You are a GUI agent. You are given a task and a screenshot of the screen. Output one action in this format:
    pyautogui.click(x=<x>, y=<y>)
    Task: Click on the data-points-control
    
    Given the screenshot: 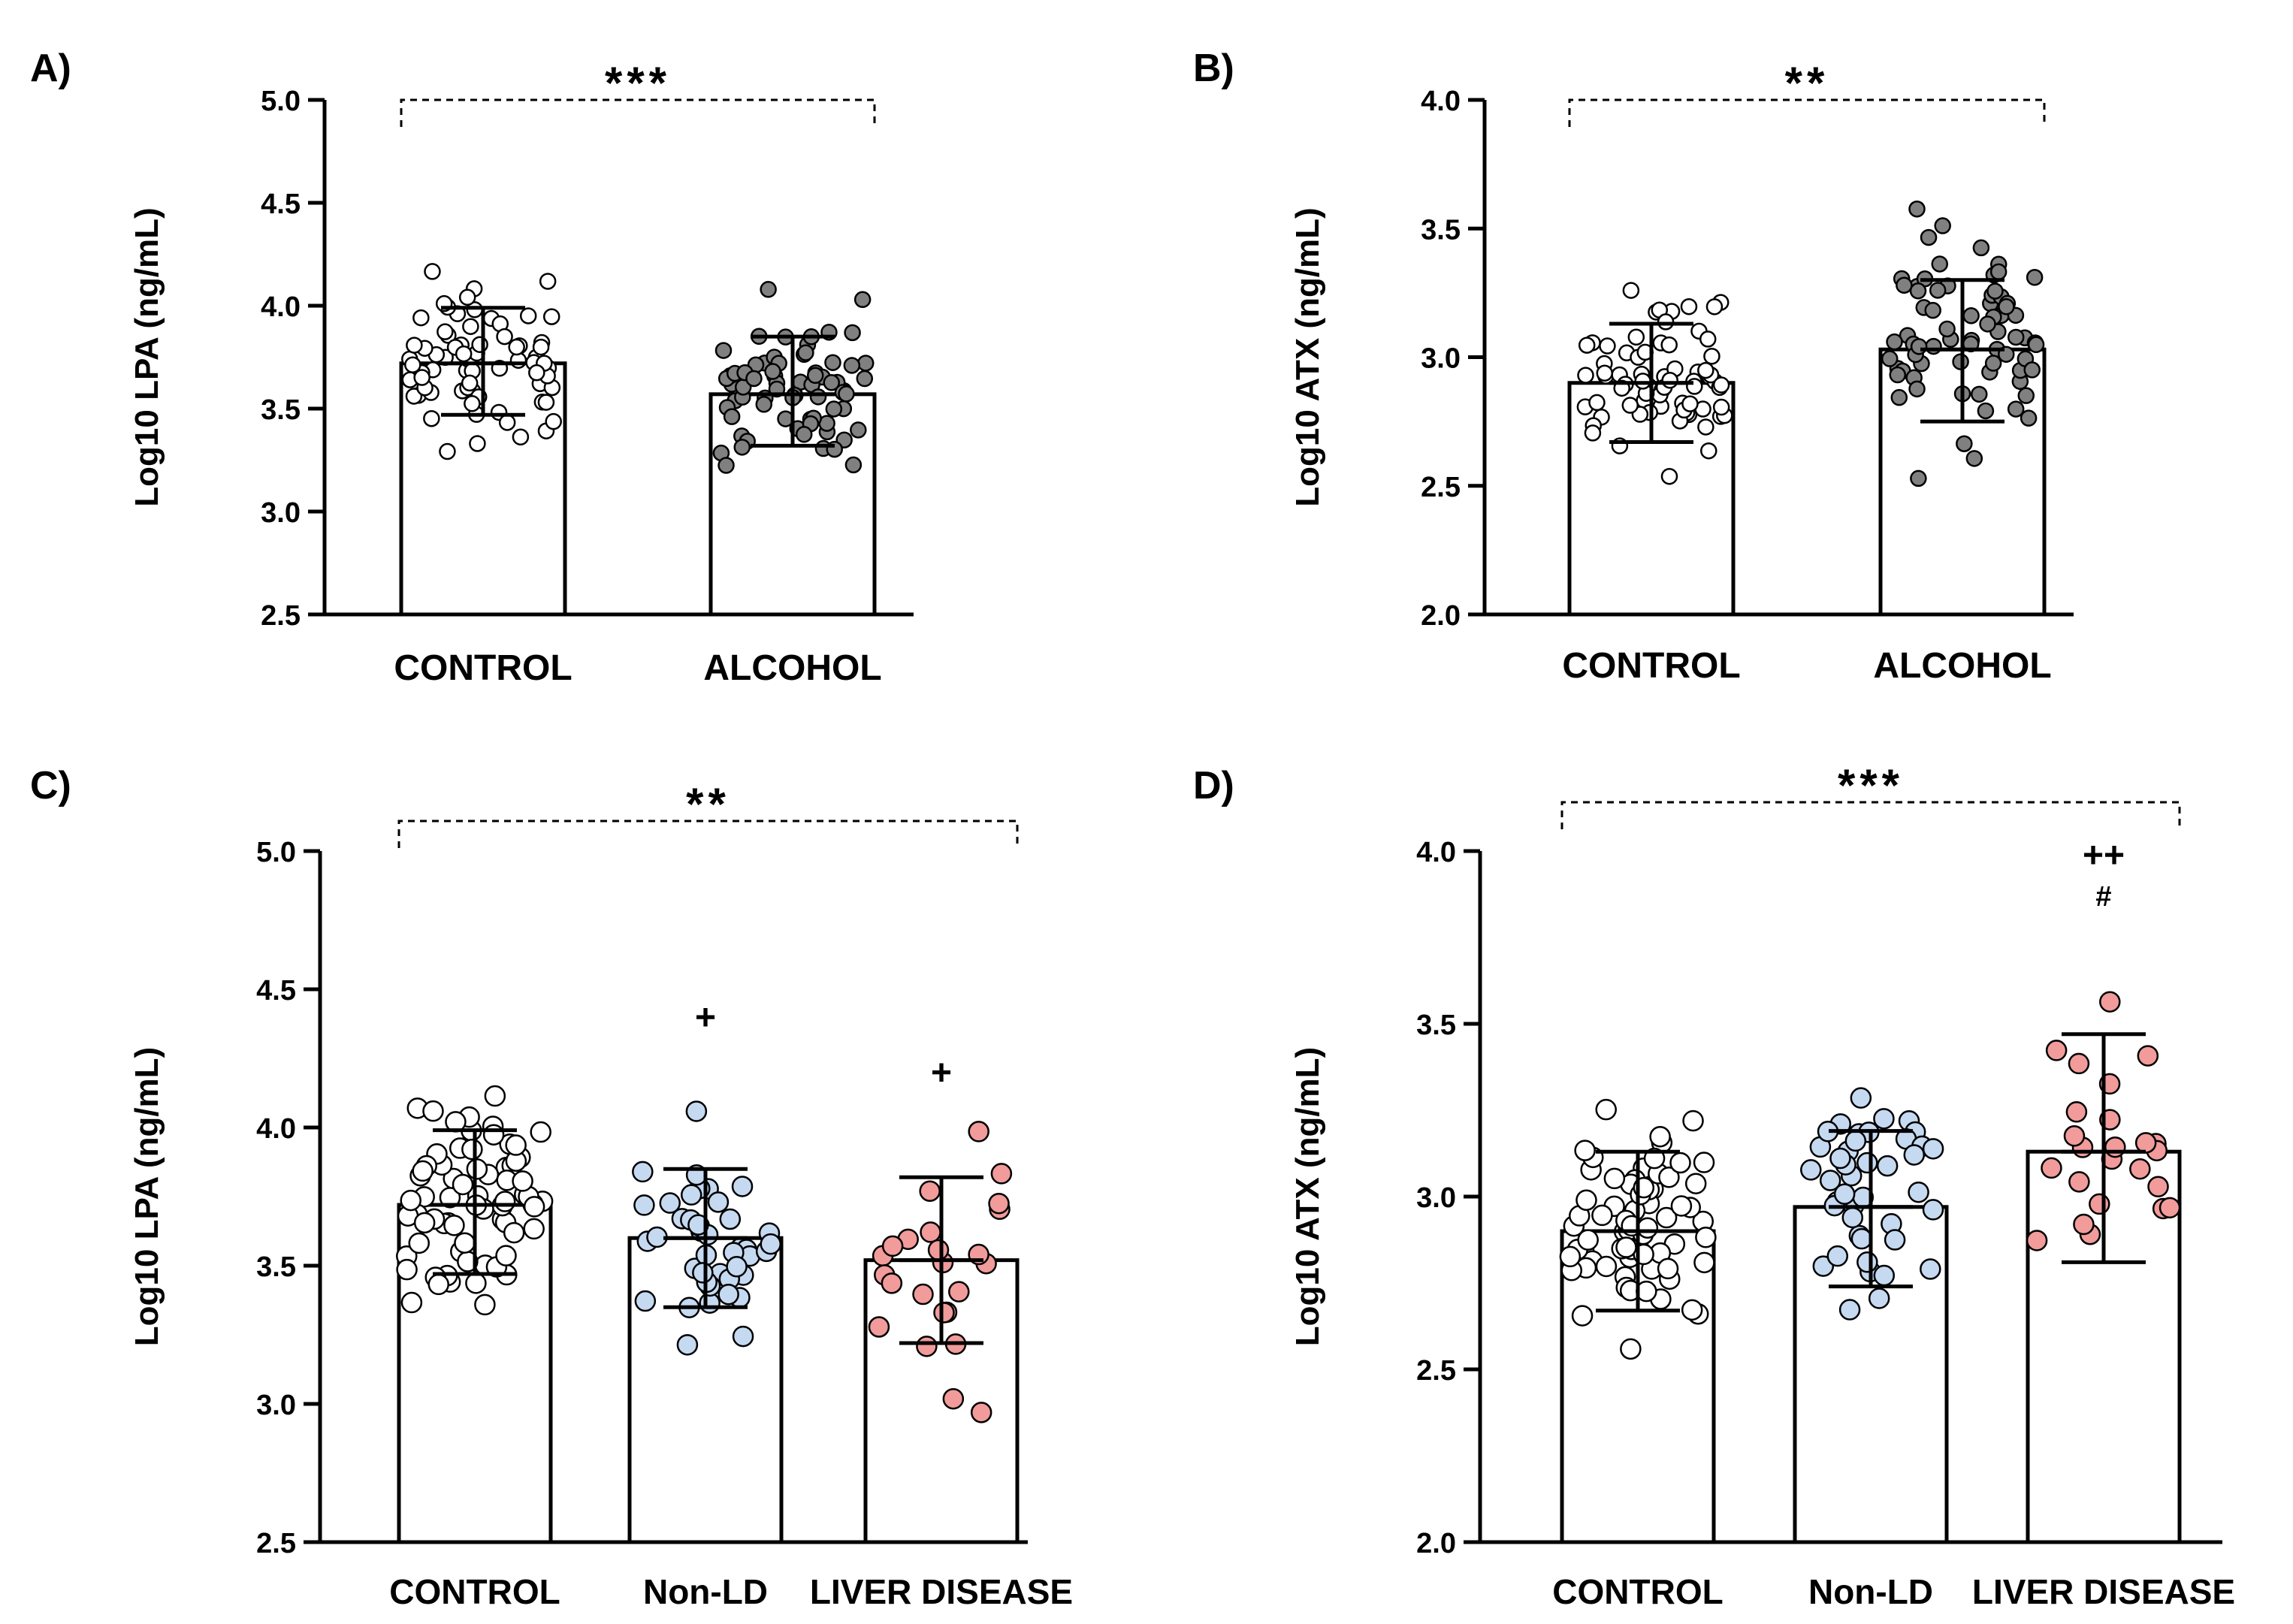 What is the action you would take?
    pyautogui.click(x=1654, y=383)
    